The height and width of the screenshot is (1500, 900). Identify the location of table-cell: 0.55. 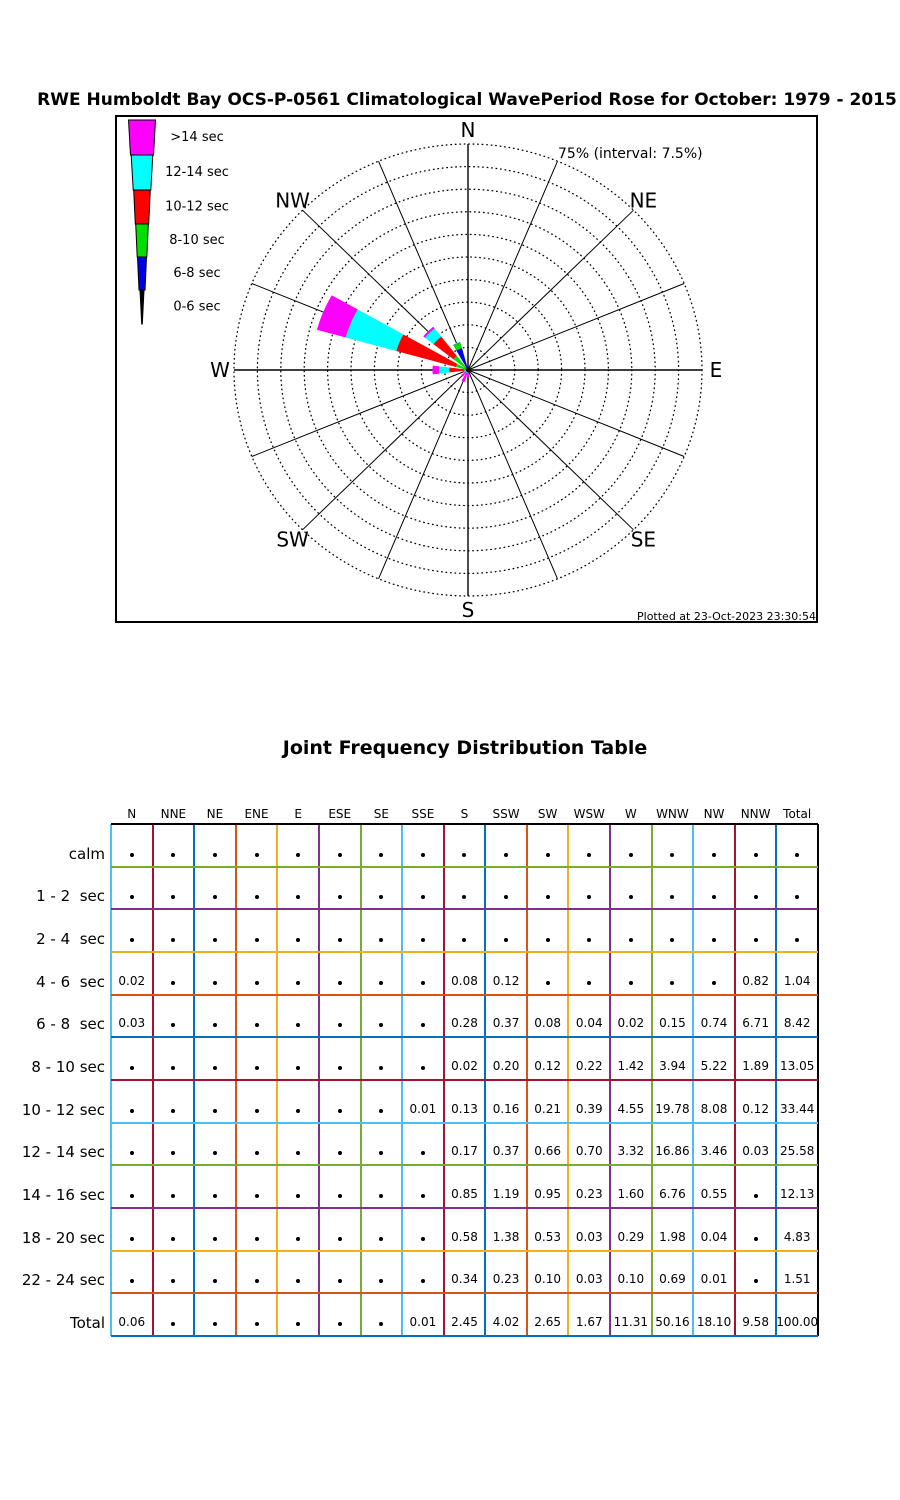
(714, 1193).